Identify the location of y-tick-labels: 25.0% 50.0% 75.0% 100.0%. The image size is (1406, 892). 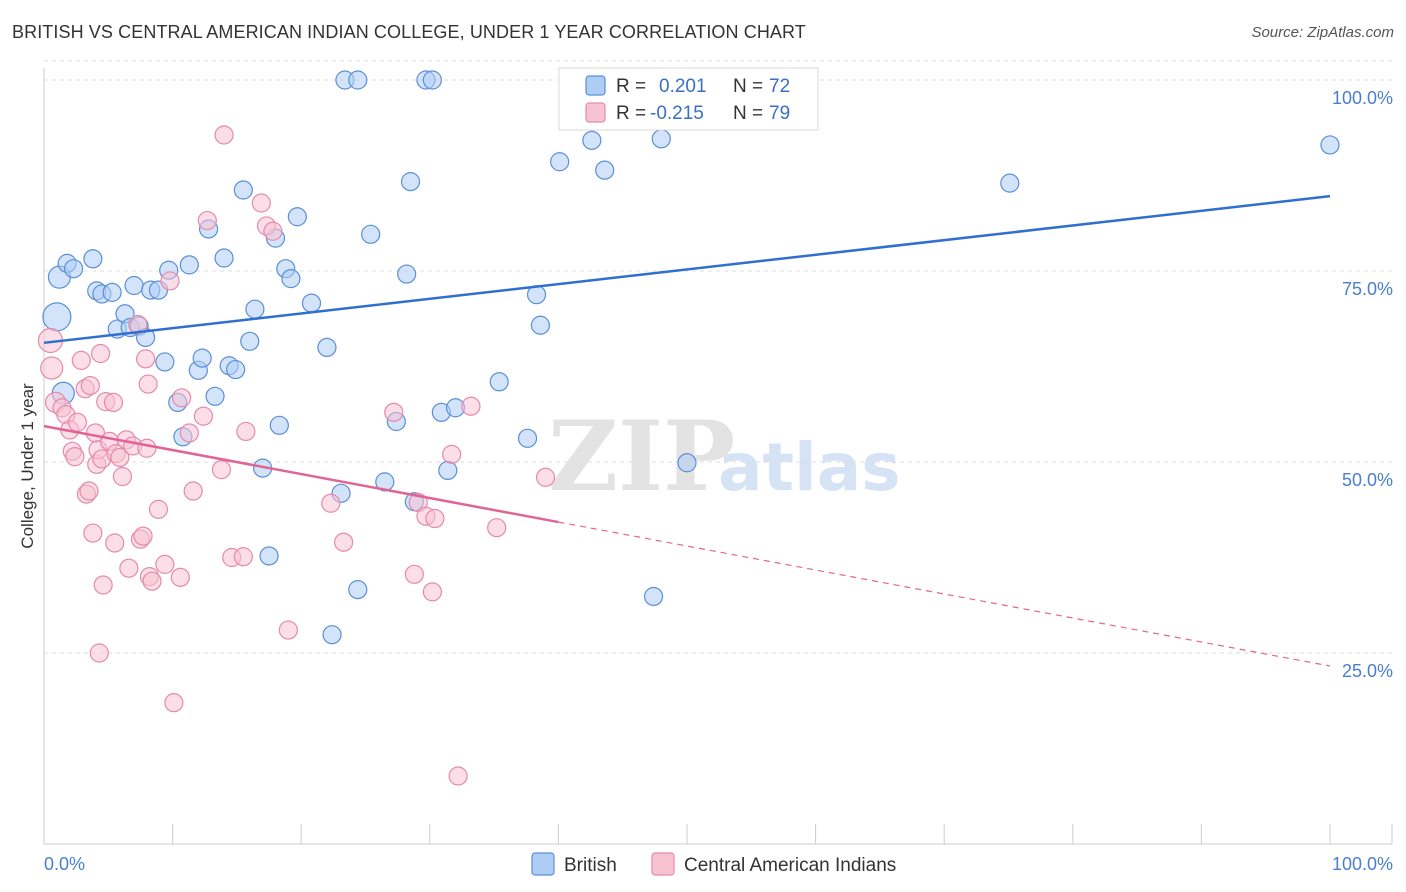
(1362, 384).